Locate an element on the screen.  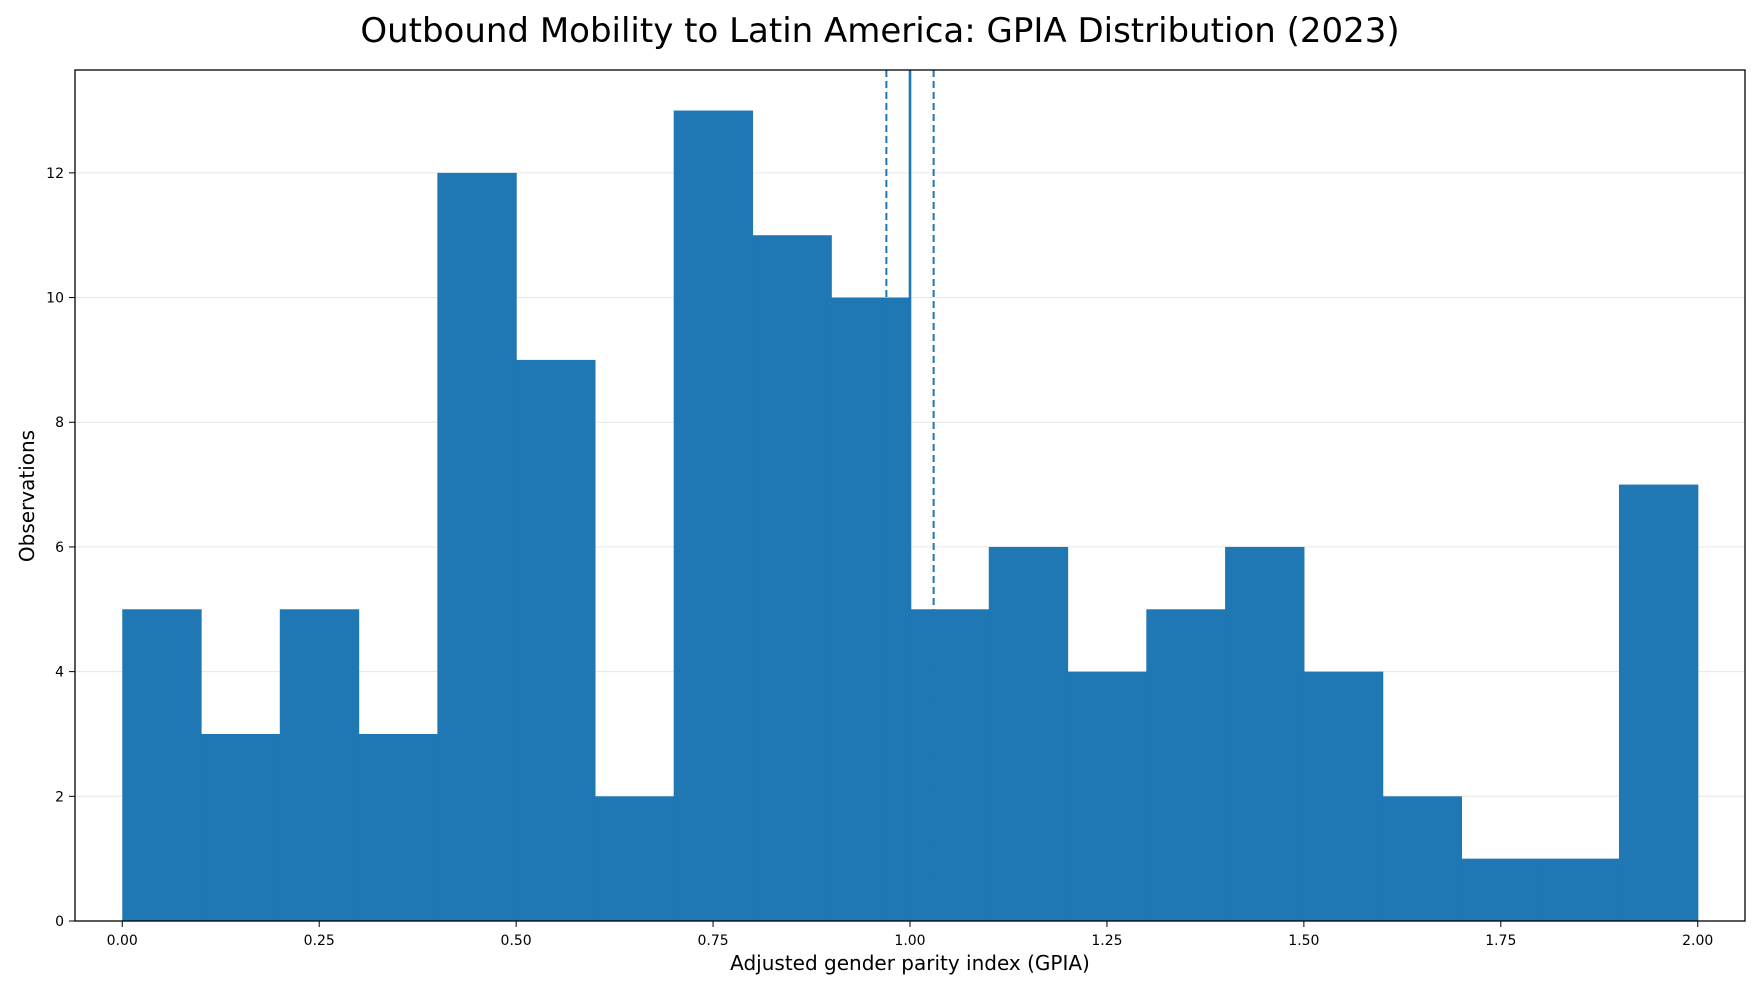
x-tick-label-1: 0.25 is located at coordinates (319, 941).